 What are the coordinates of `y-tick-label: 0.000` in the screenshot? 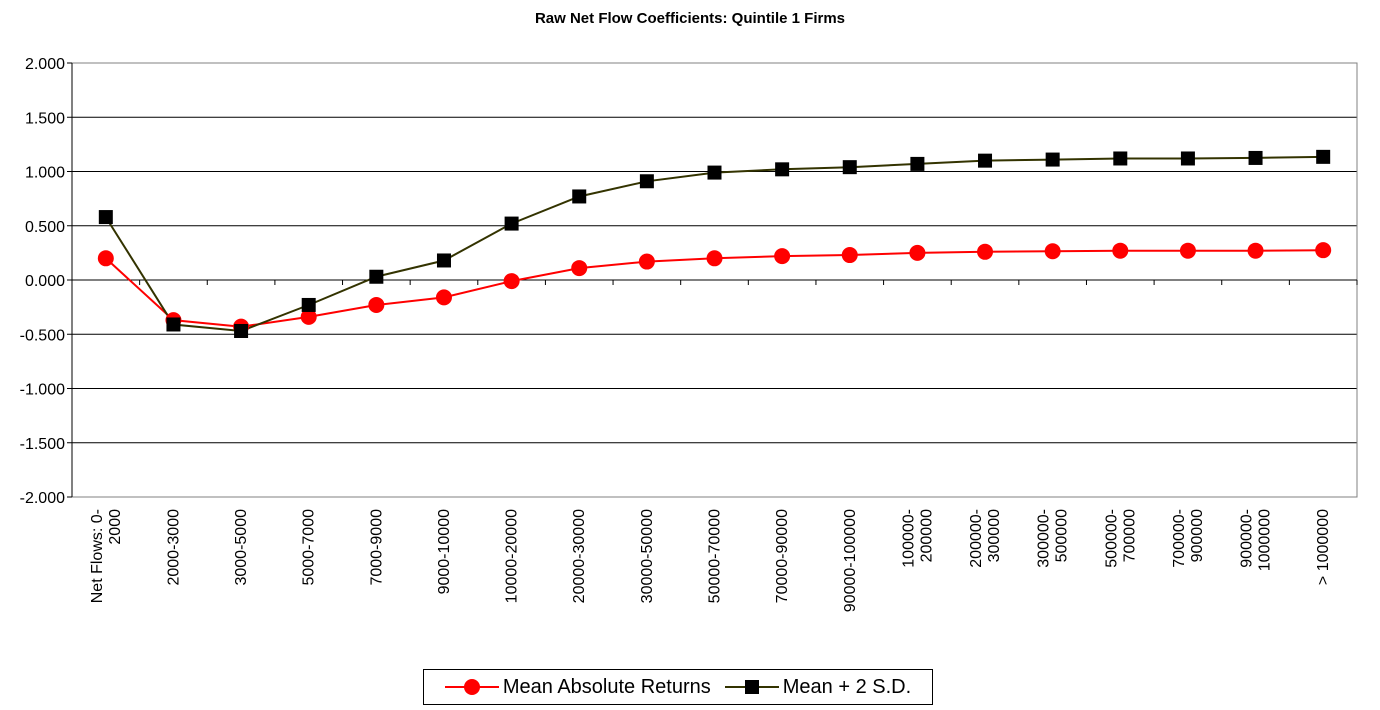 It's located at (45, 281).